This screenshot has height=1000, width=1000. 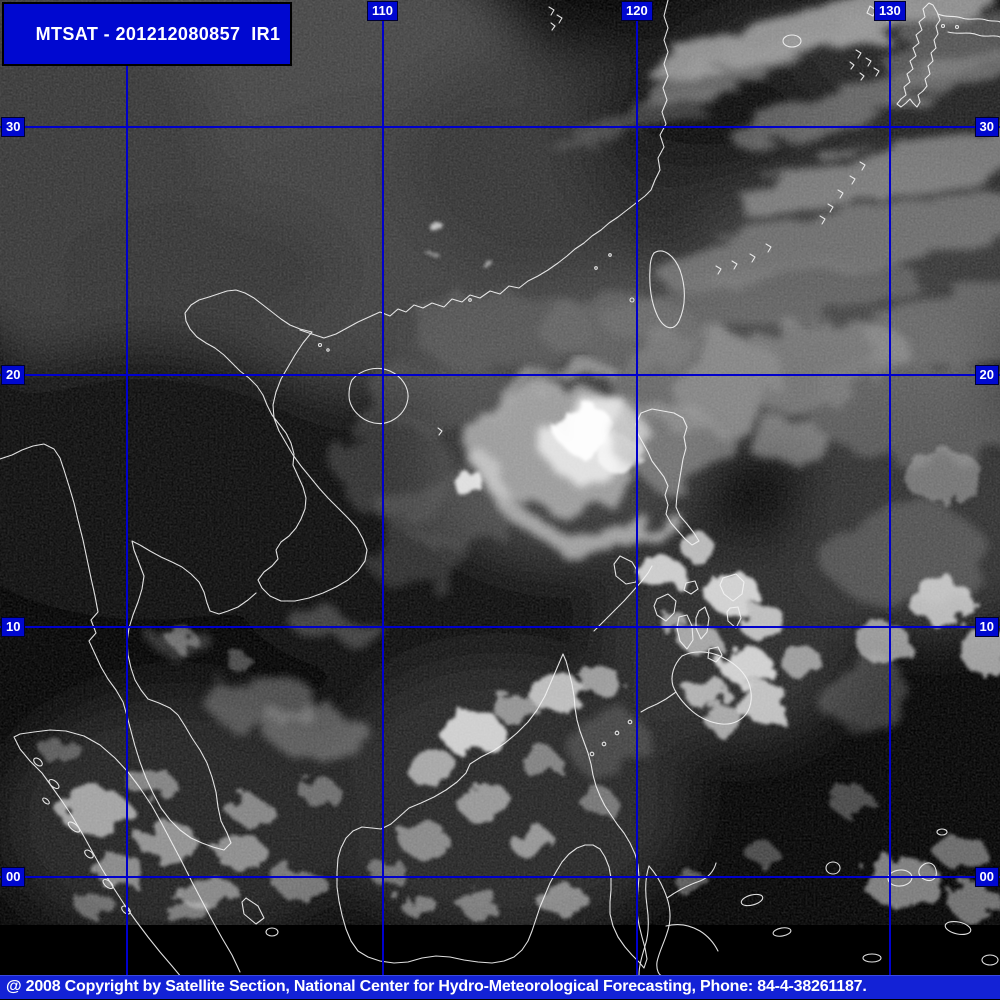 What do you see at coordinates (685, 632) in the screenshot?
I see `island-negros` at bounding box center [685, 632].